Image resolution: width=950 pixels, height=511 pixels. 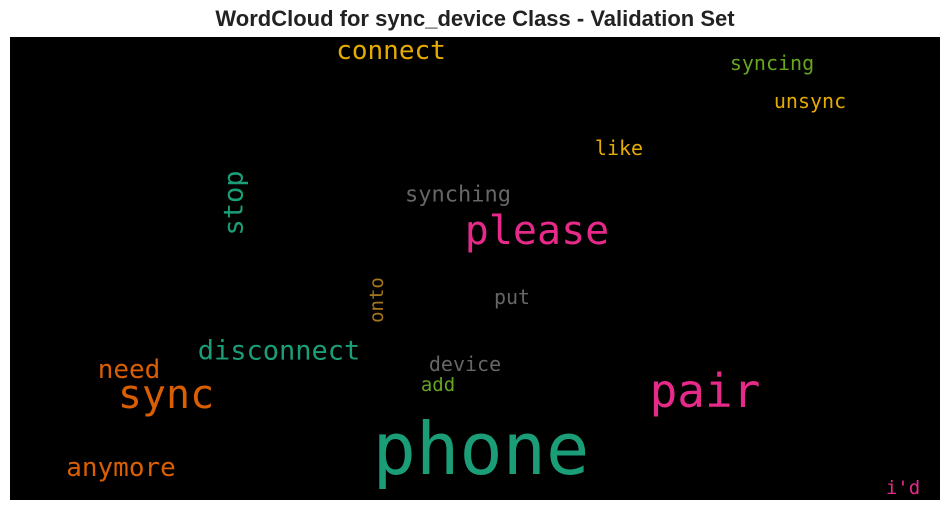 What do you see at coordinates (705, 391) in the screenshot?
I see `word-pair: pair` at bounding box center [705, 391].